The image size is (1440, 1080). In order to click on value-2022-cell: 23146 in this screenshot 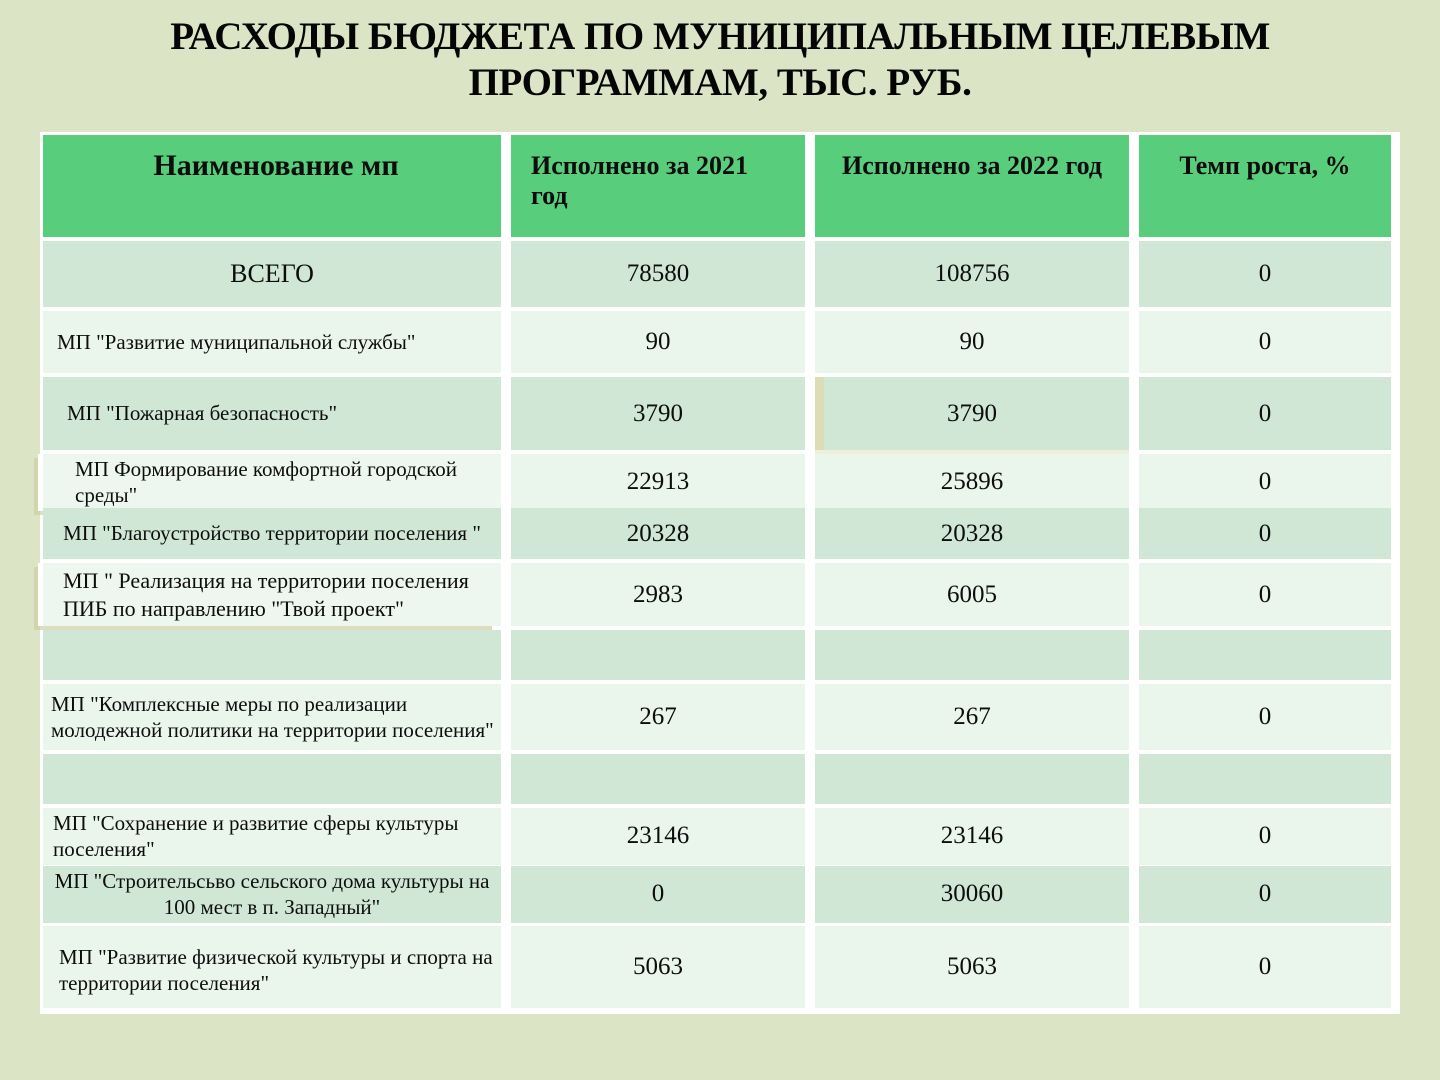, I will do `click(972, 836)`.